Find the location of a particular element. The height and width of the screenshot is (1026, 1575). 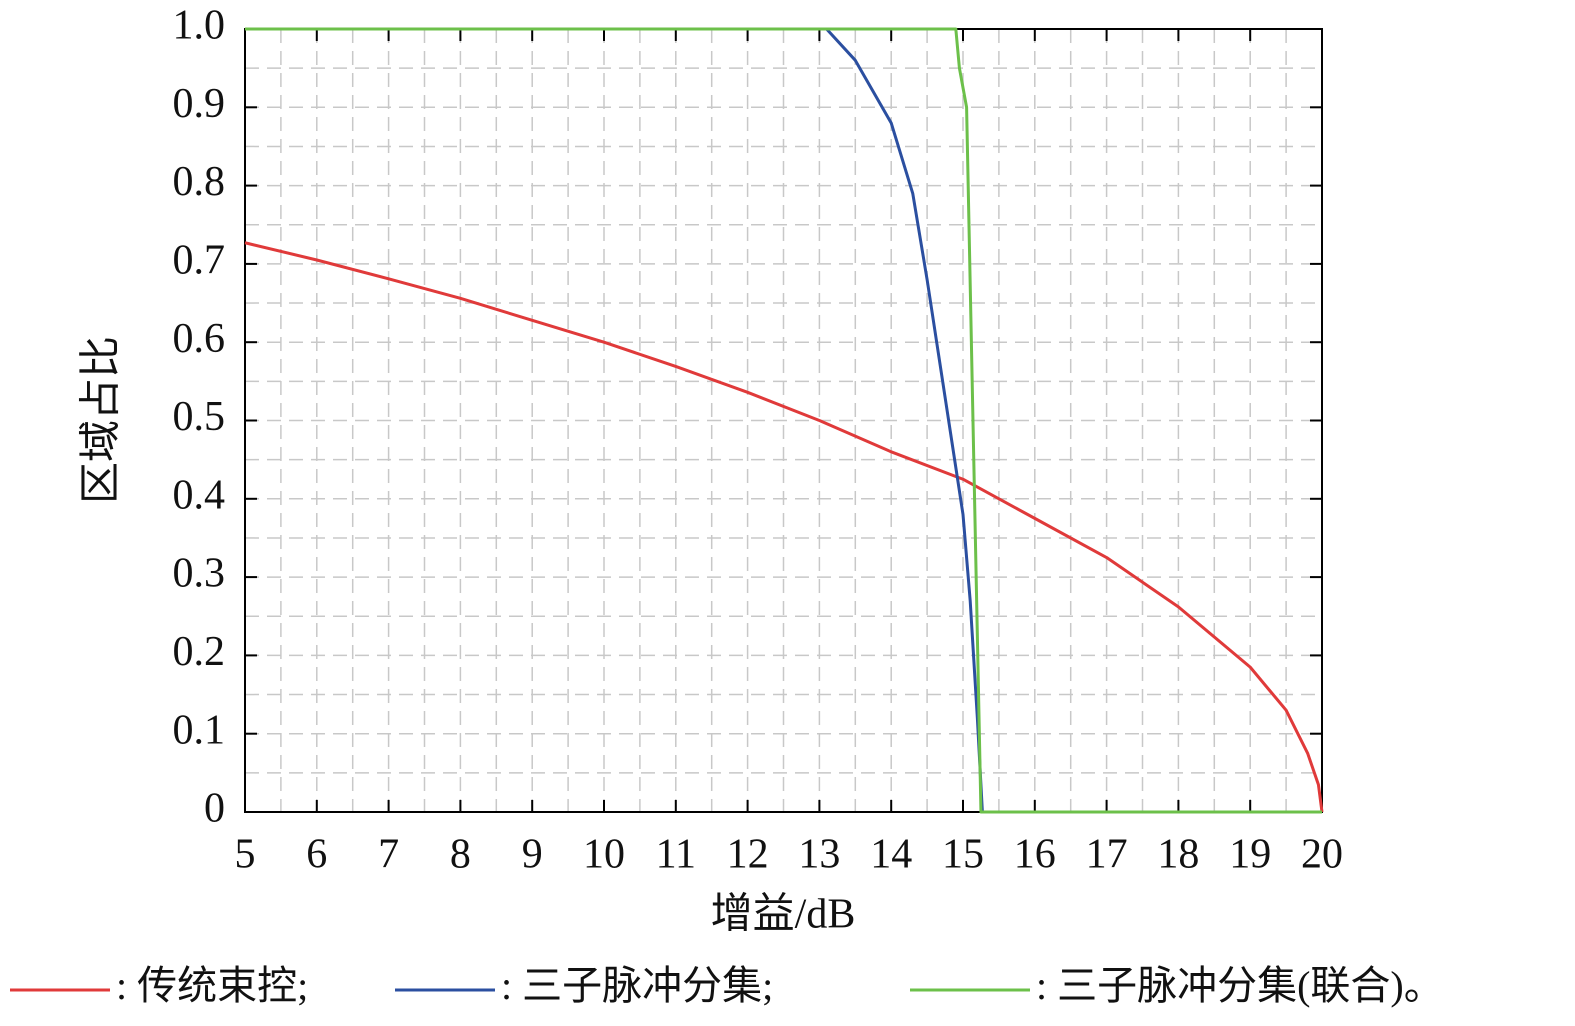

y-tick-label: 0.1 is located at coordinates (199, 730).